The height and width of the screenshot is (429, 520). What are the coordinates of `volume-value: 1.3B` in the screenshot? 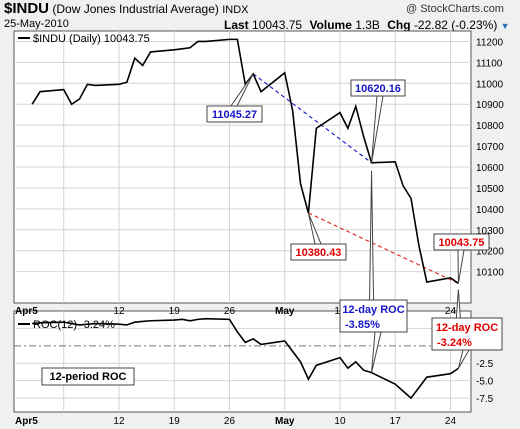 It's located at (367, 25).